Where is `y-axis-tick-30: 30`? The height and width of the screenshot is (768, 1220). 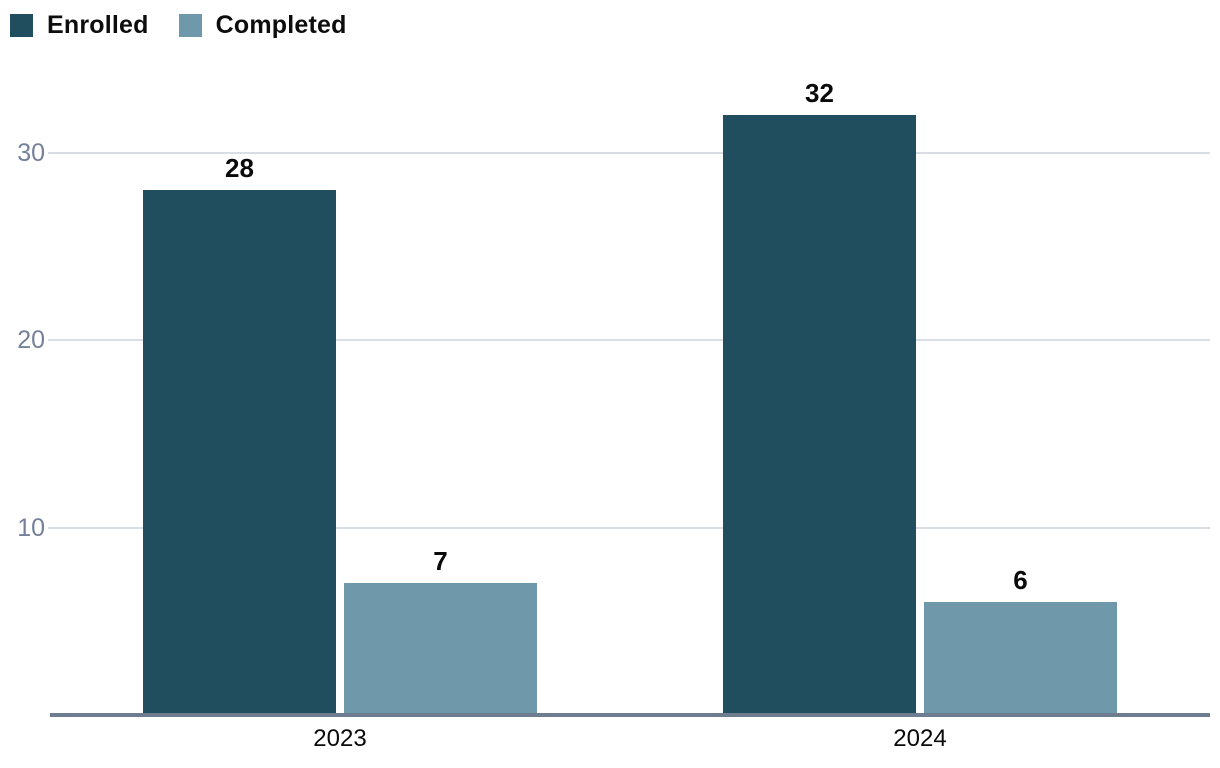
y-axis-tick-30: 30 is located at coordinates (31, 153).